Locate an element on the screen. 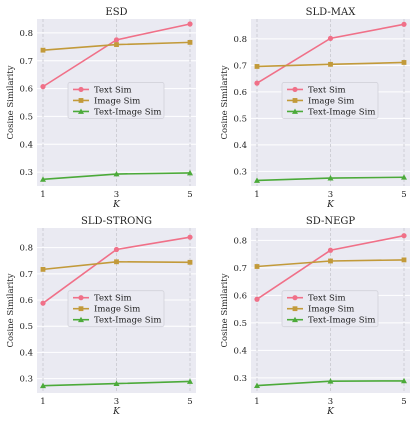 The height and width of the screenshot is (424, 420). subplot-title: SD-NEGP is located at coordinates (330, 221).